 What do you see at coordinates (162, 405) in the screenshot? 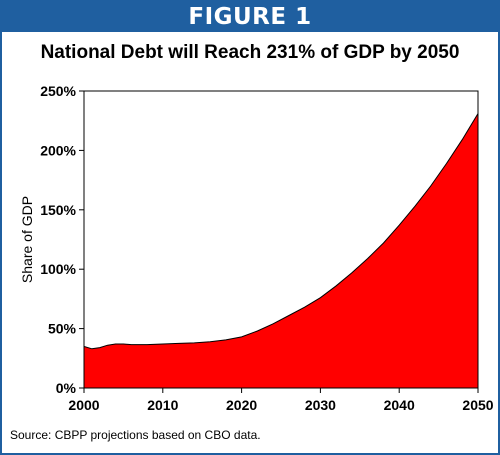
I see `x-tick-label: 2010` at bounding box center [162, 405].